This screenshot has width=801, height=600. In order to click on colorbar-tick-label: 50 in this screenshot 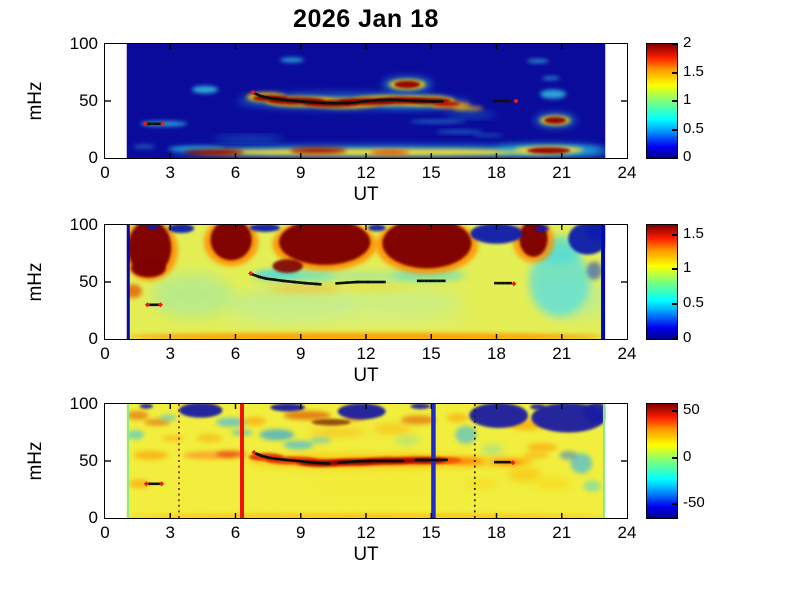, I will do `click(691, 410)`.